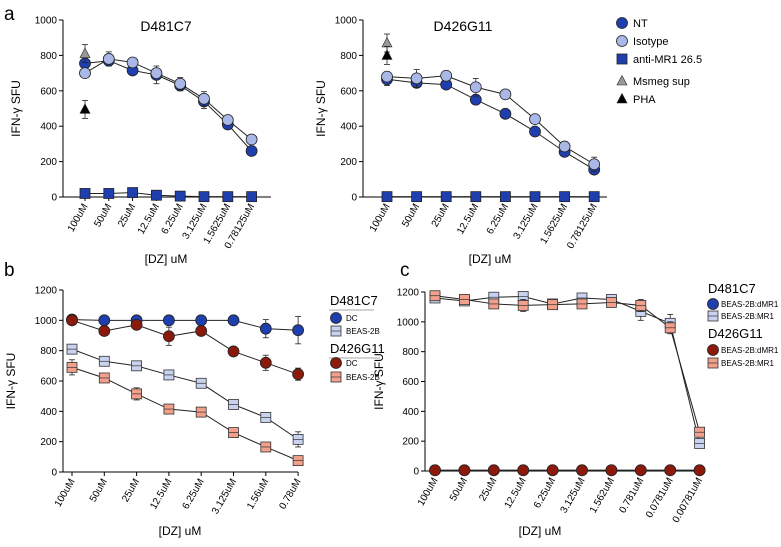  I want to click on x-tick-label: 0.00781uM, so click(688, 500).